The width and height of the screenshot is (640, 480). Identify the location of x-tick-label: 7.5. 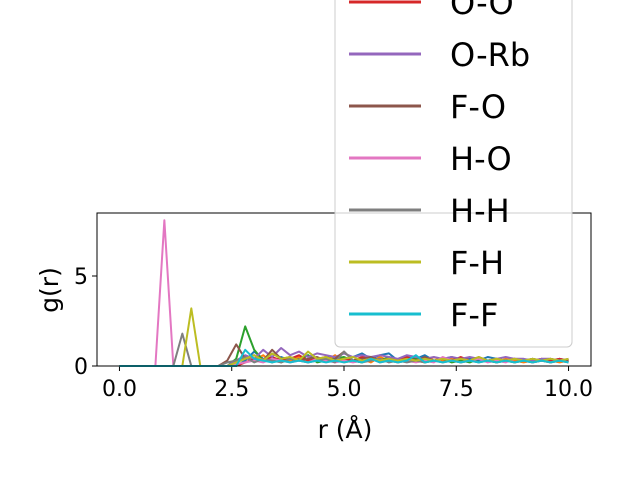
(456, 389).